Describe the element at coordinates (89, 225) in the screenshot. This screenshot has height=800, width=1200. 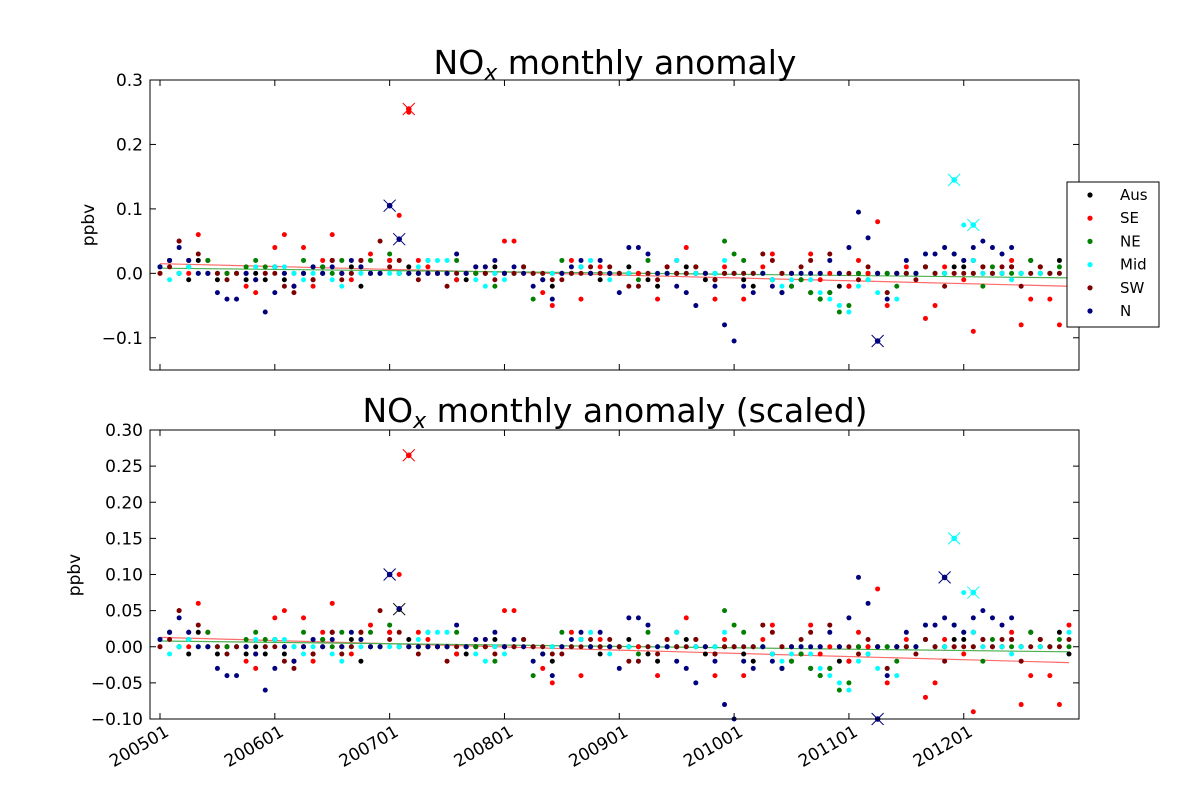
I see `y-axis-label: ppbv` at that location.